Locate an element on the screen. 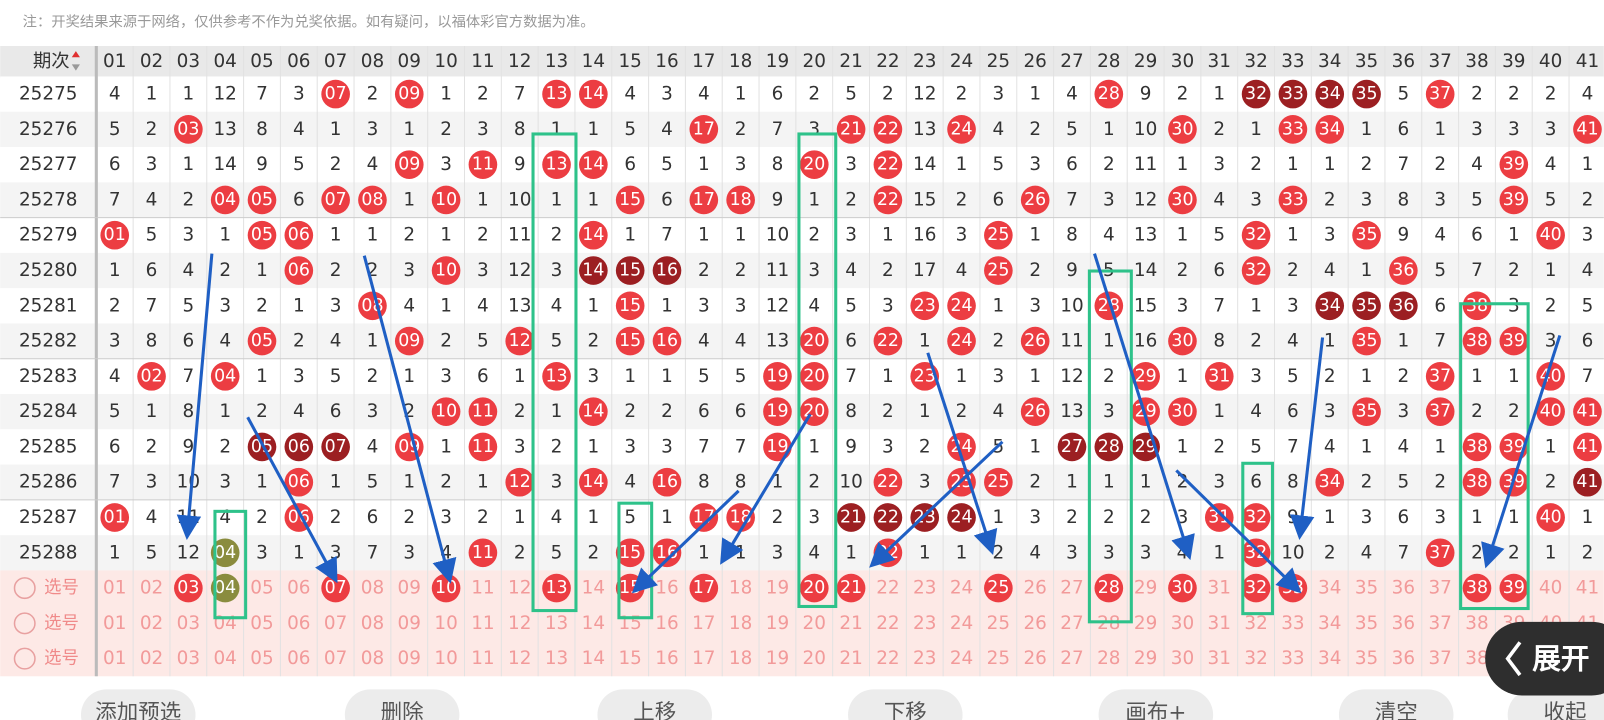  button-label: 下移 is located at coordinates (905, 710).